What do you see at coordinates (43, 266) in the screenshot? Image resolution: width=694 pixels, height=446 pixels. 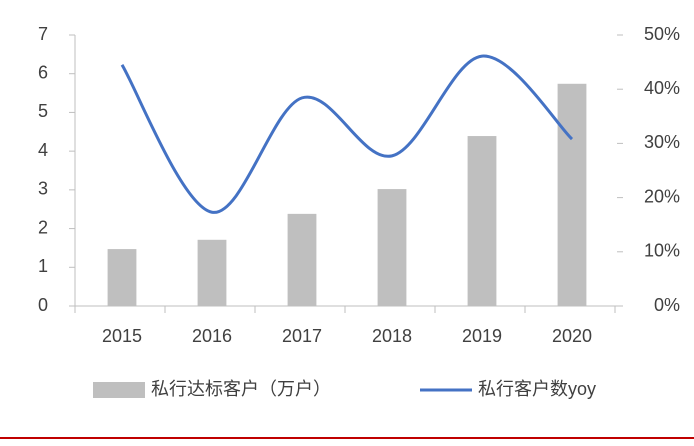 I see `y-tick-label: 1` at bounding box center [43, 266].